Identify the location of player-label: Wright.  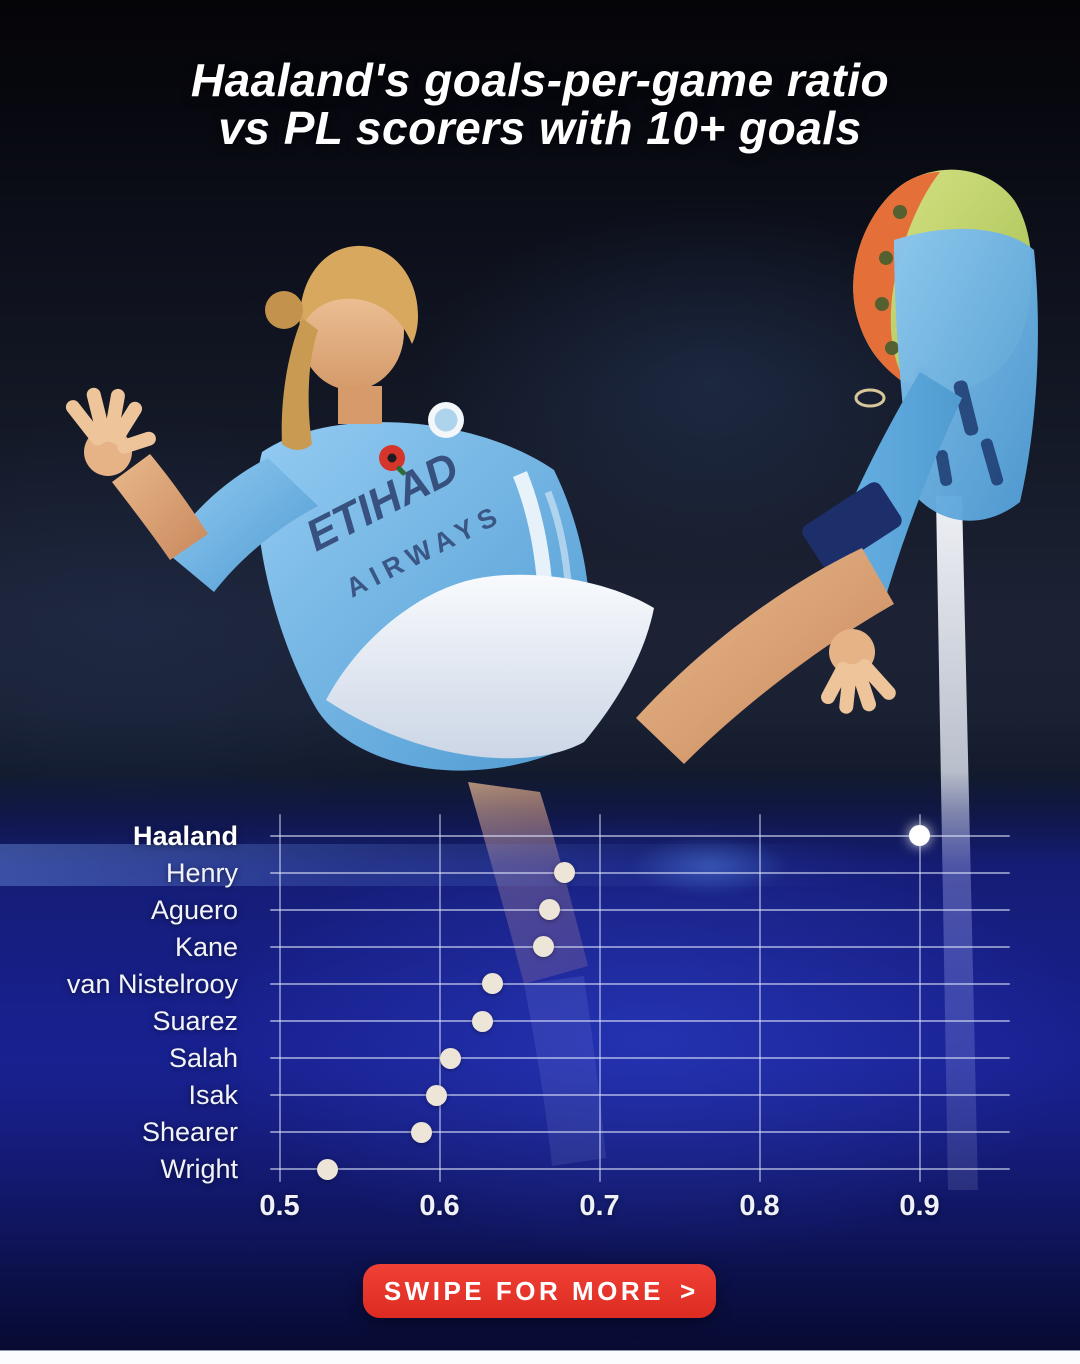
(199, 1169).